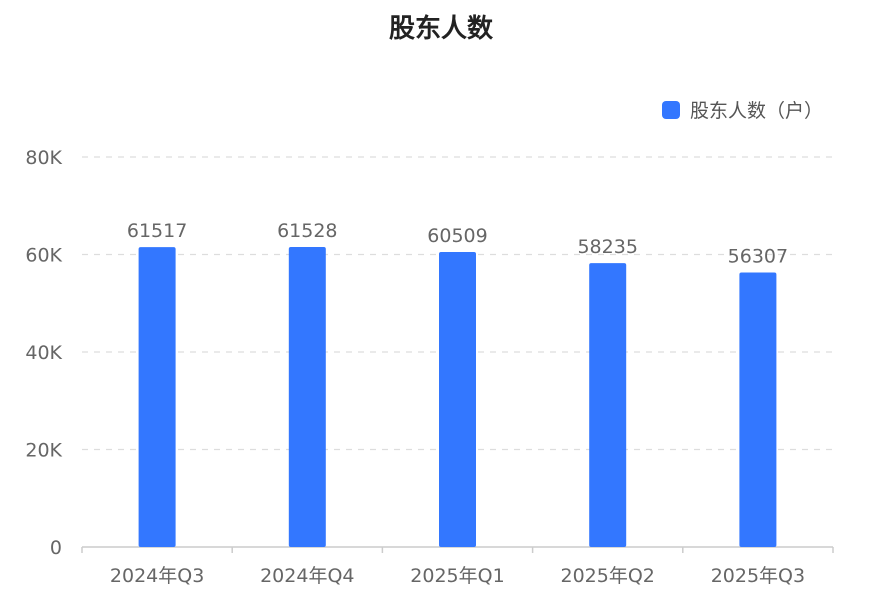  What do you see at coordinates (43, 256) in the screenshot?
I see `y-tick-label: 60K` at bounding box center [43, 256].